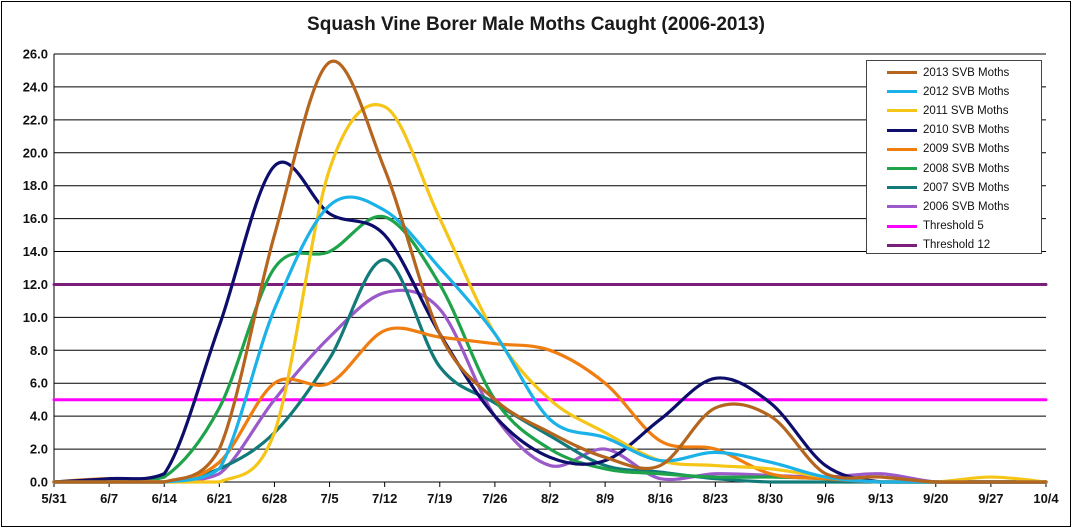 The image size is (1072, 528). What do you see at coordinates (35, 86) in the screenshot?
I see `y-tick-label: 24.0` at bounding box center [35, 86].